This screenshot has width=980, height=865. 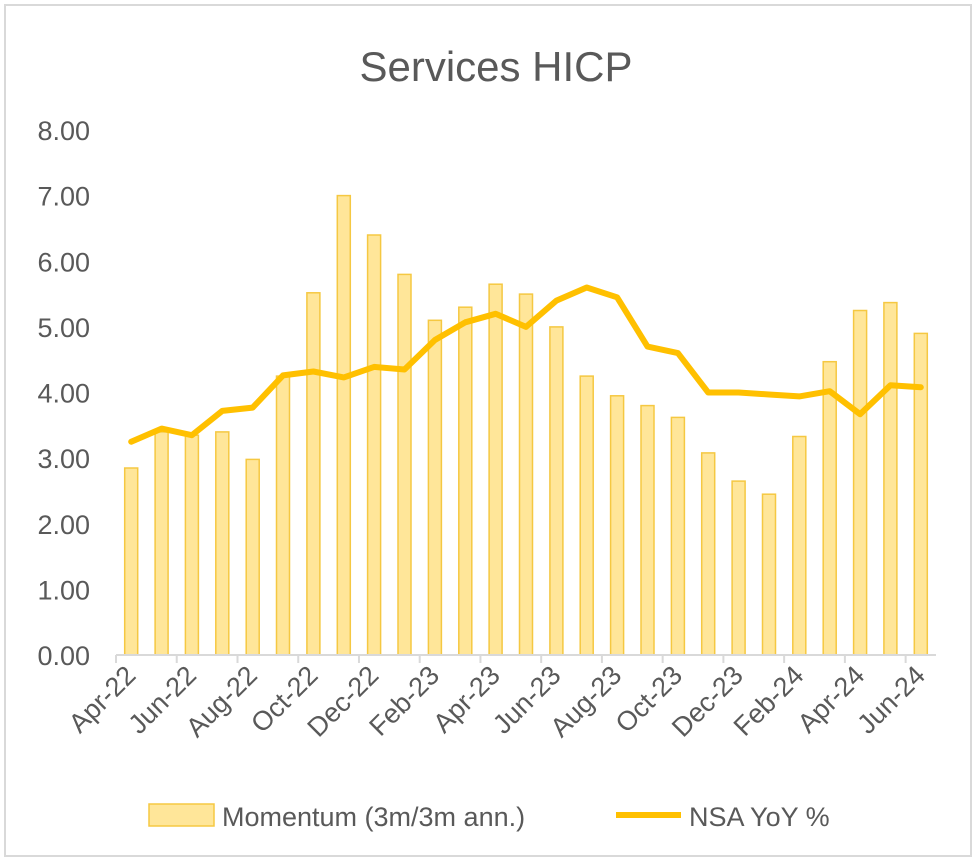 I want to click on y-tick-label: 3.00, so click(x=63, y=459).